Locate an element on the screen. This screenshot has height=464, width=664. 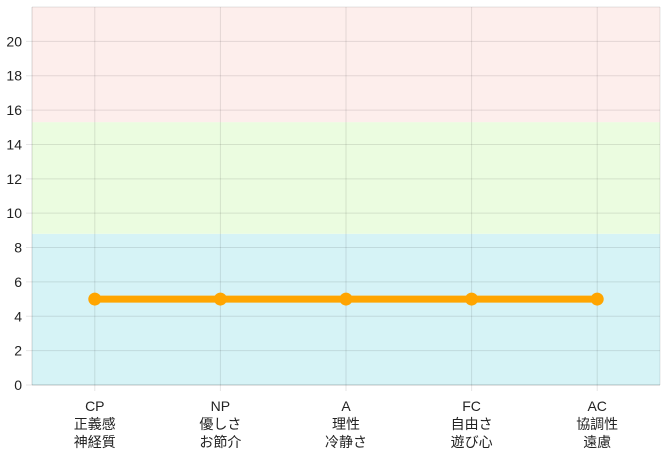
x-tick-label: お節介 is located at coordinates (220, 442).